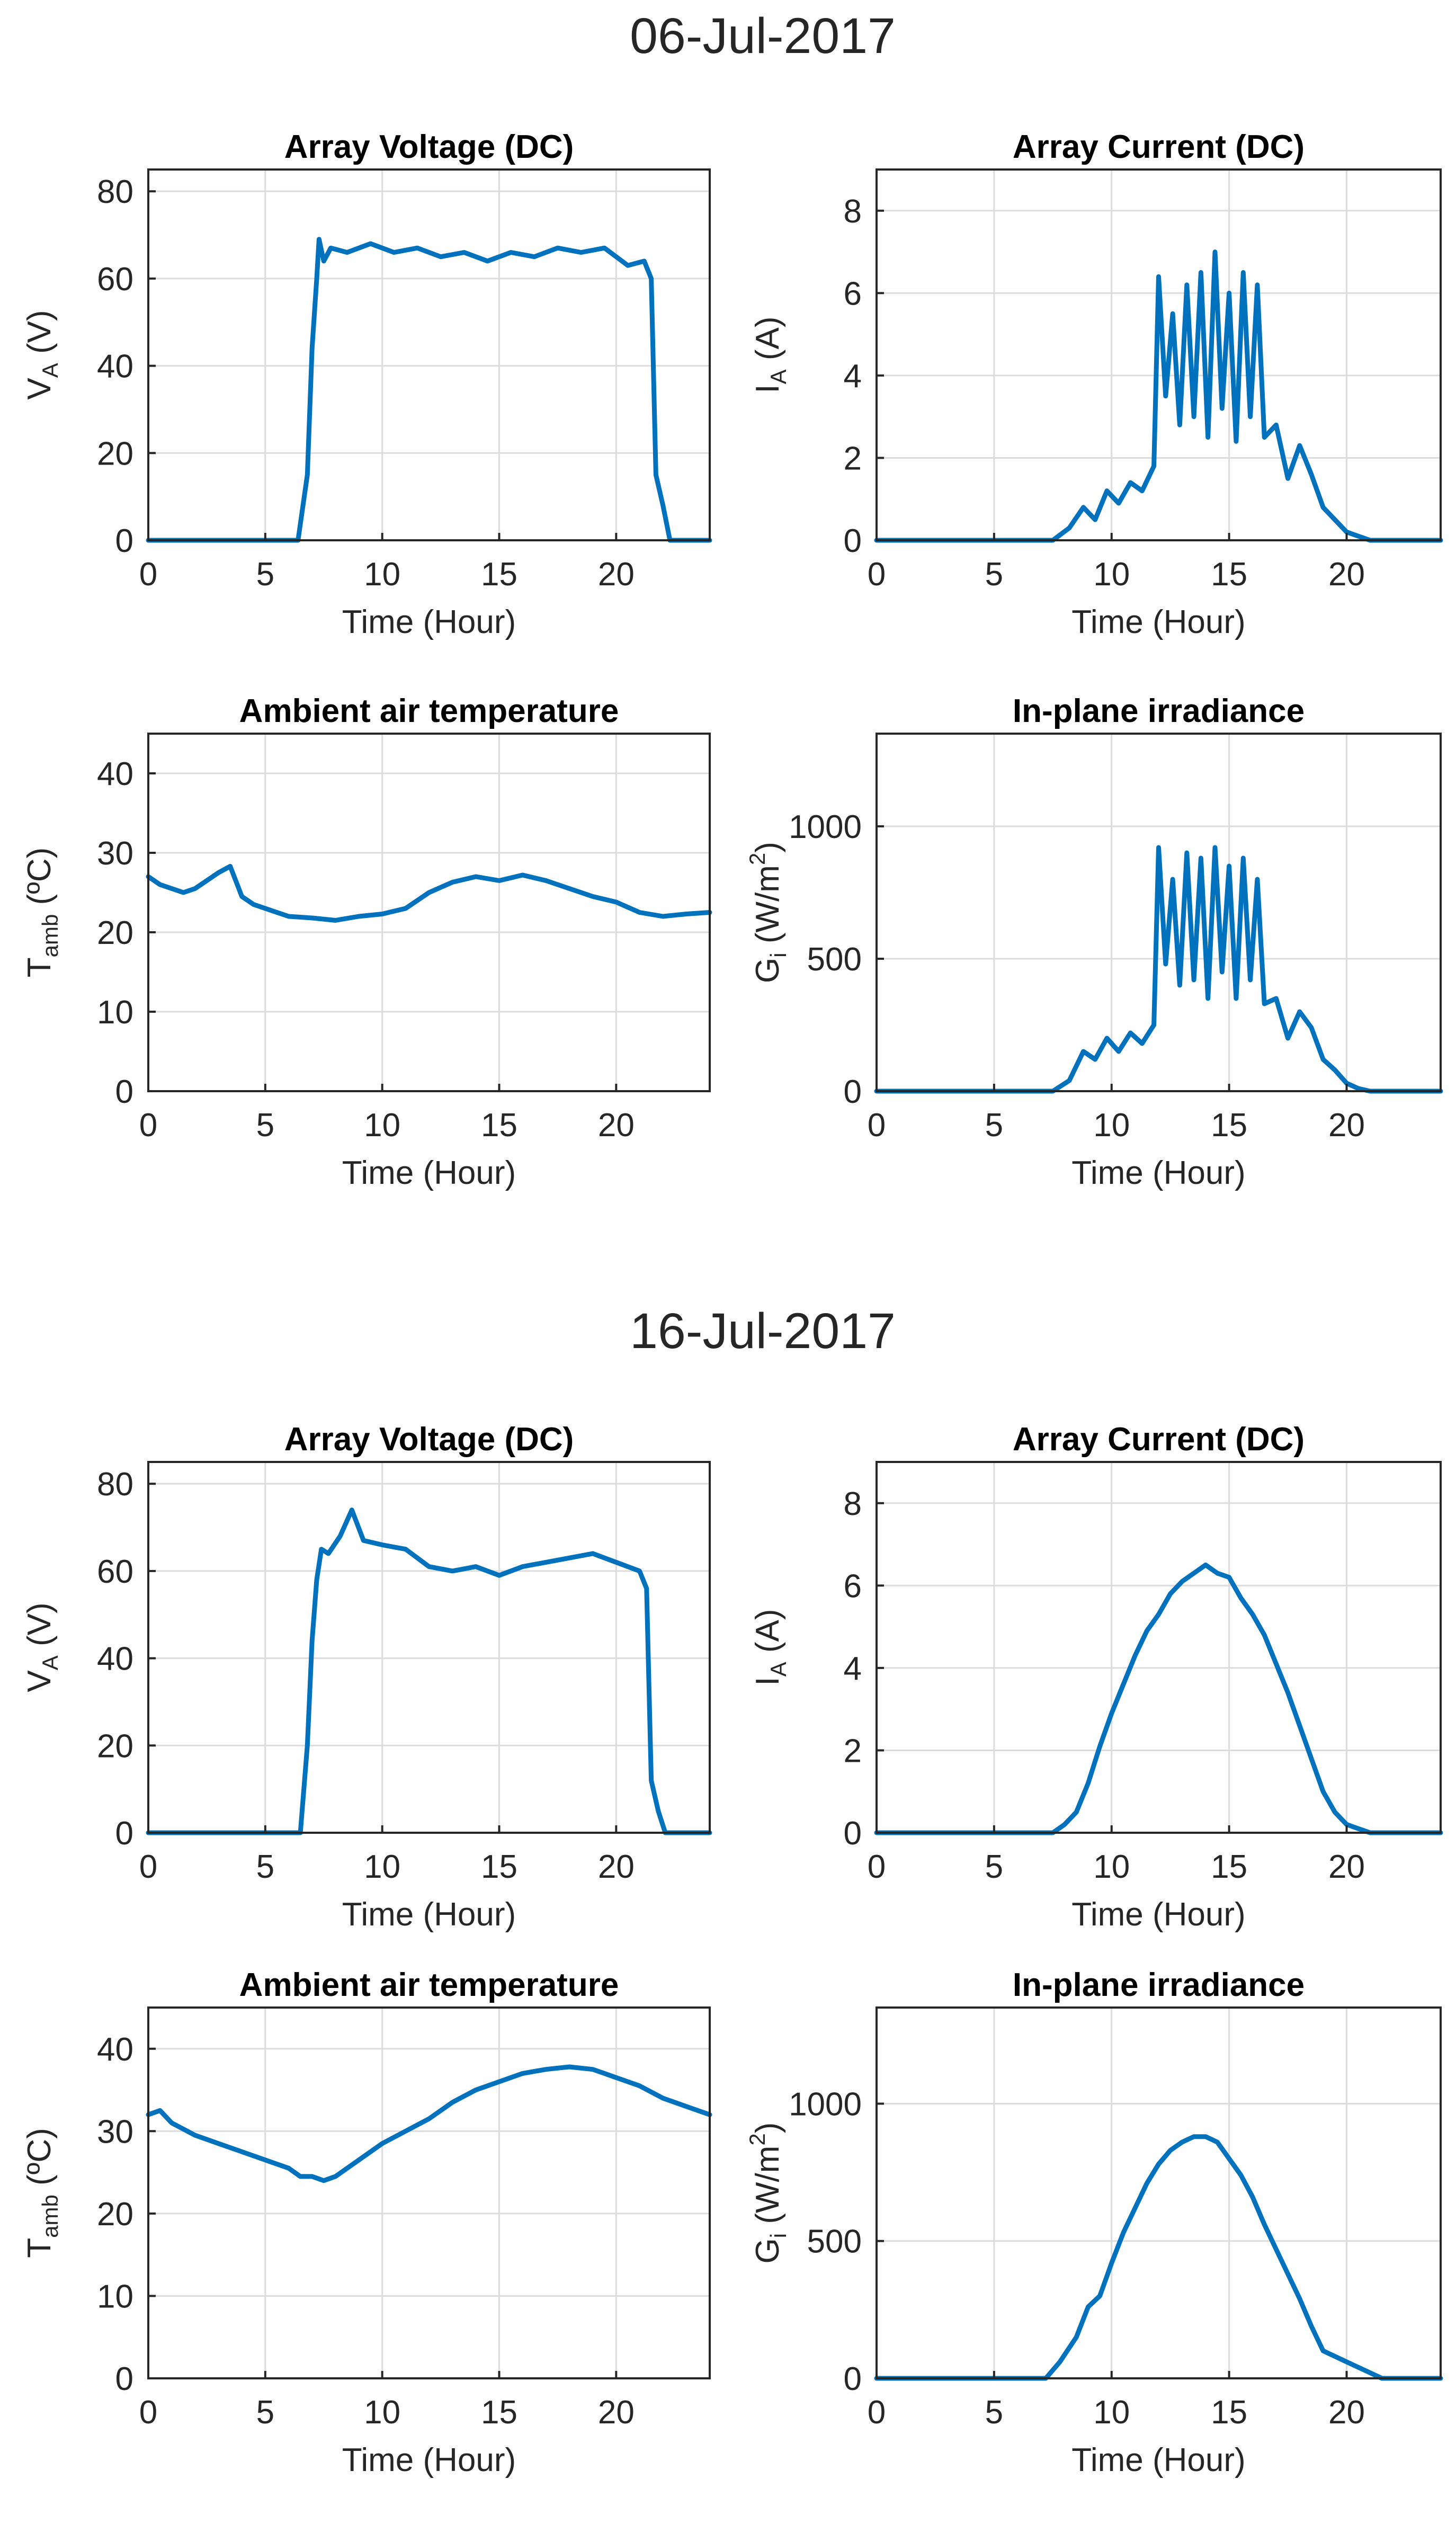 The height and width of the screenshot is (2524, 1456). I want to click on y-label-superscript: 2, so click(757, 2139).